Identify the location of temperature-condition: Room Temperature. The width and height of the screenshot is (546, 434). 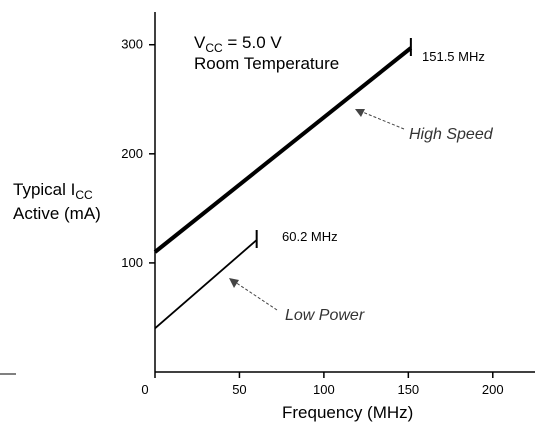
(266, 63).